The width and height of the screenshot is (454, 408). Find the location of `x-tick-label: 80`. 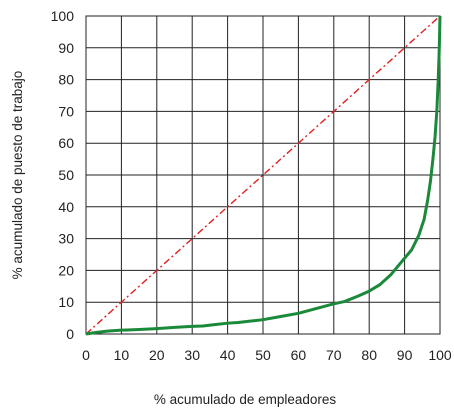

x-tick-label: 80 is located at coordinates (369, 355).